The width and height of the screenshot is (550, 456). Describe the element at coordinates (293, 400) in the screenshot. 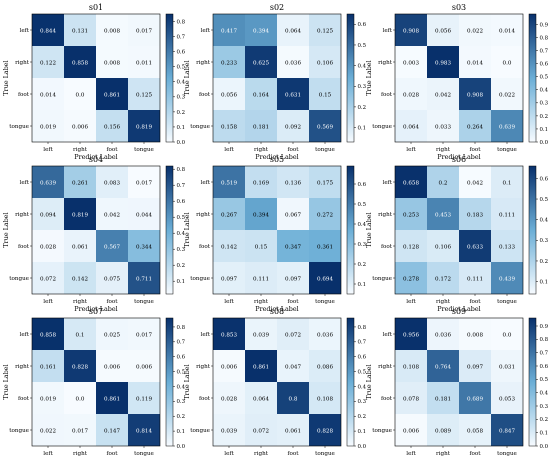

I see `cell-value-label: 0.8` at that location.